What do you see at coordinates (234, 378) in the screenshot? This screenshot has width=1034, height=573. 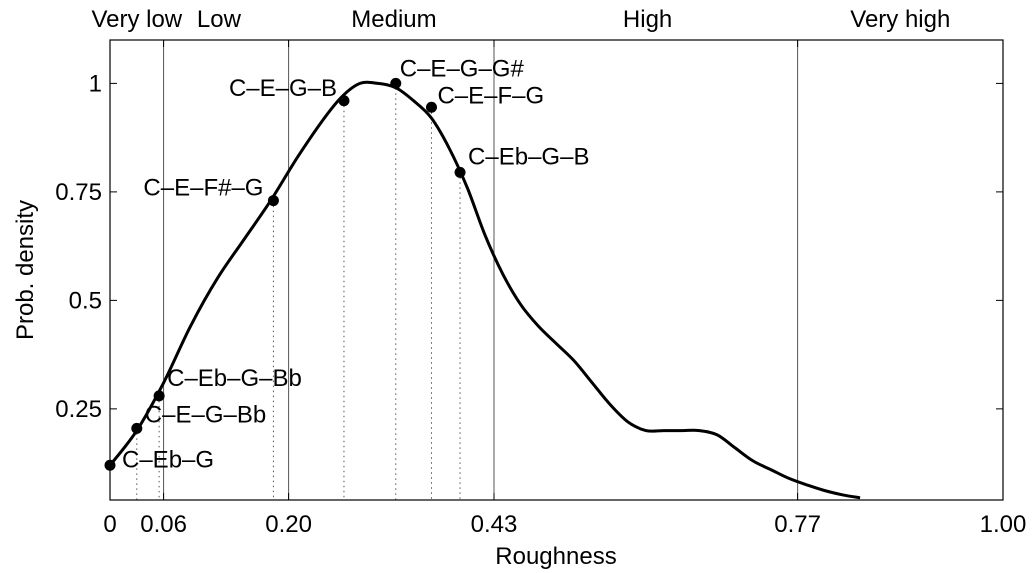 I see `point-label: C–Eb–G–Bb` at bounding box center [234, 378].